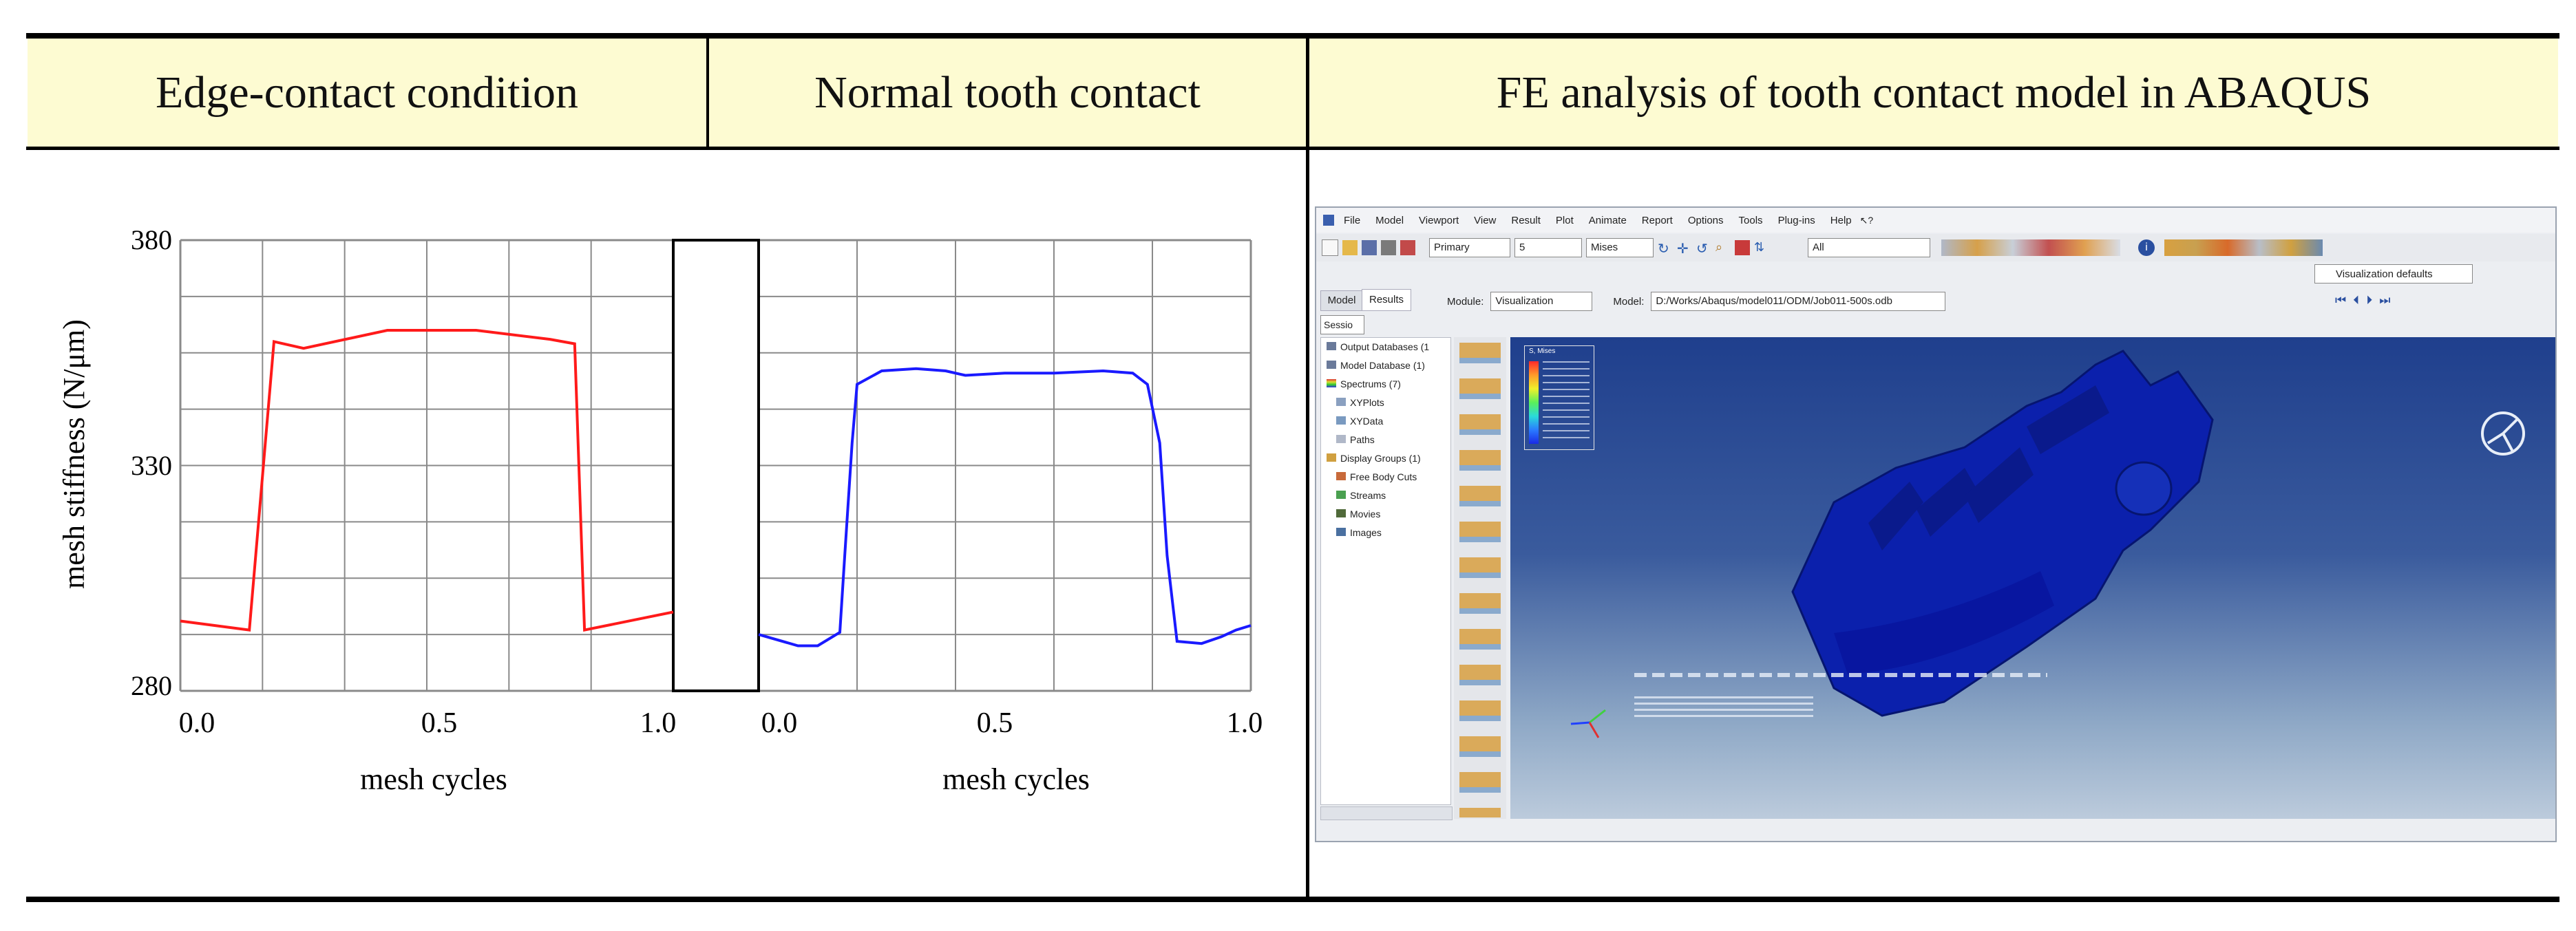 This screenshot has height=931, width=2576. I want to click on fit-icon, so click(1743, 247).